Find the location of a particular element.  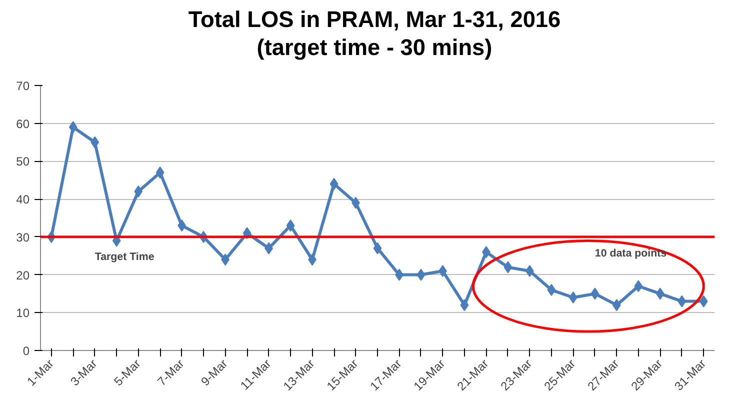

y-tick-label: 40 is located at coordinates (23, 199).